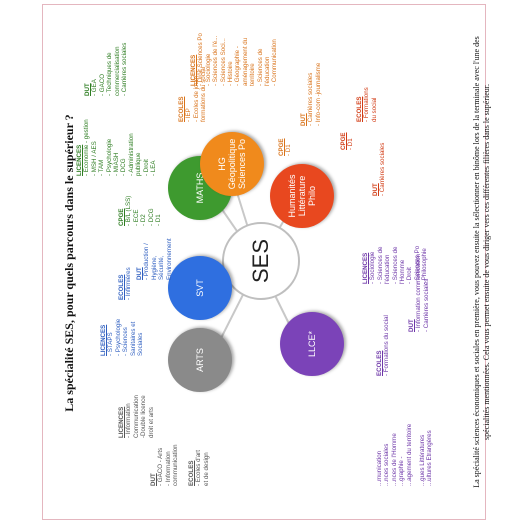 This screenshot has height=526, width=526. I want to click on llce-dut-item: - Information communication, so click(419, 292).